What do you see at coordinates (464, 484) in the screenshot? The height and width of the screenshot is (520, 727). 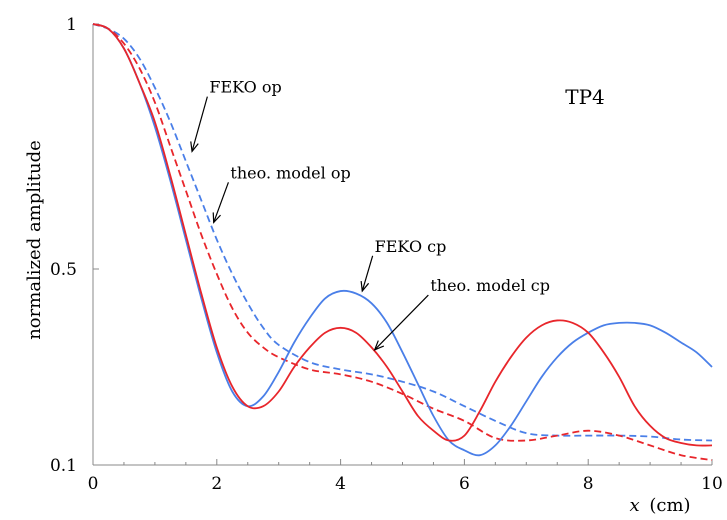 I see `x-tick-label: 6` at bounding box center [464, 484].